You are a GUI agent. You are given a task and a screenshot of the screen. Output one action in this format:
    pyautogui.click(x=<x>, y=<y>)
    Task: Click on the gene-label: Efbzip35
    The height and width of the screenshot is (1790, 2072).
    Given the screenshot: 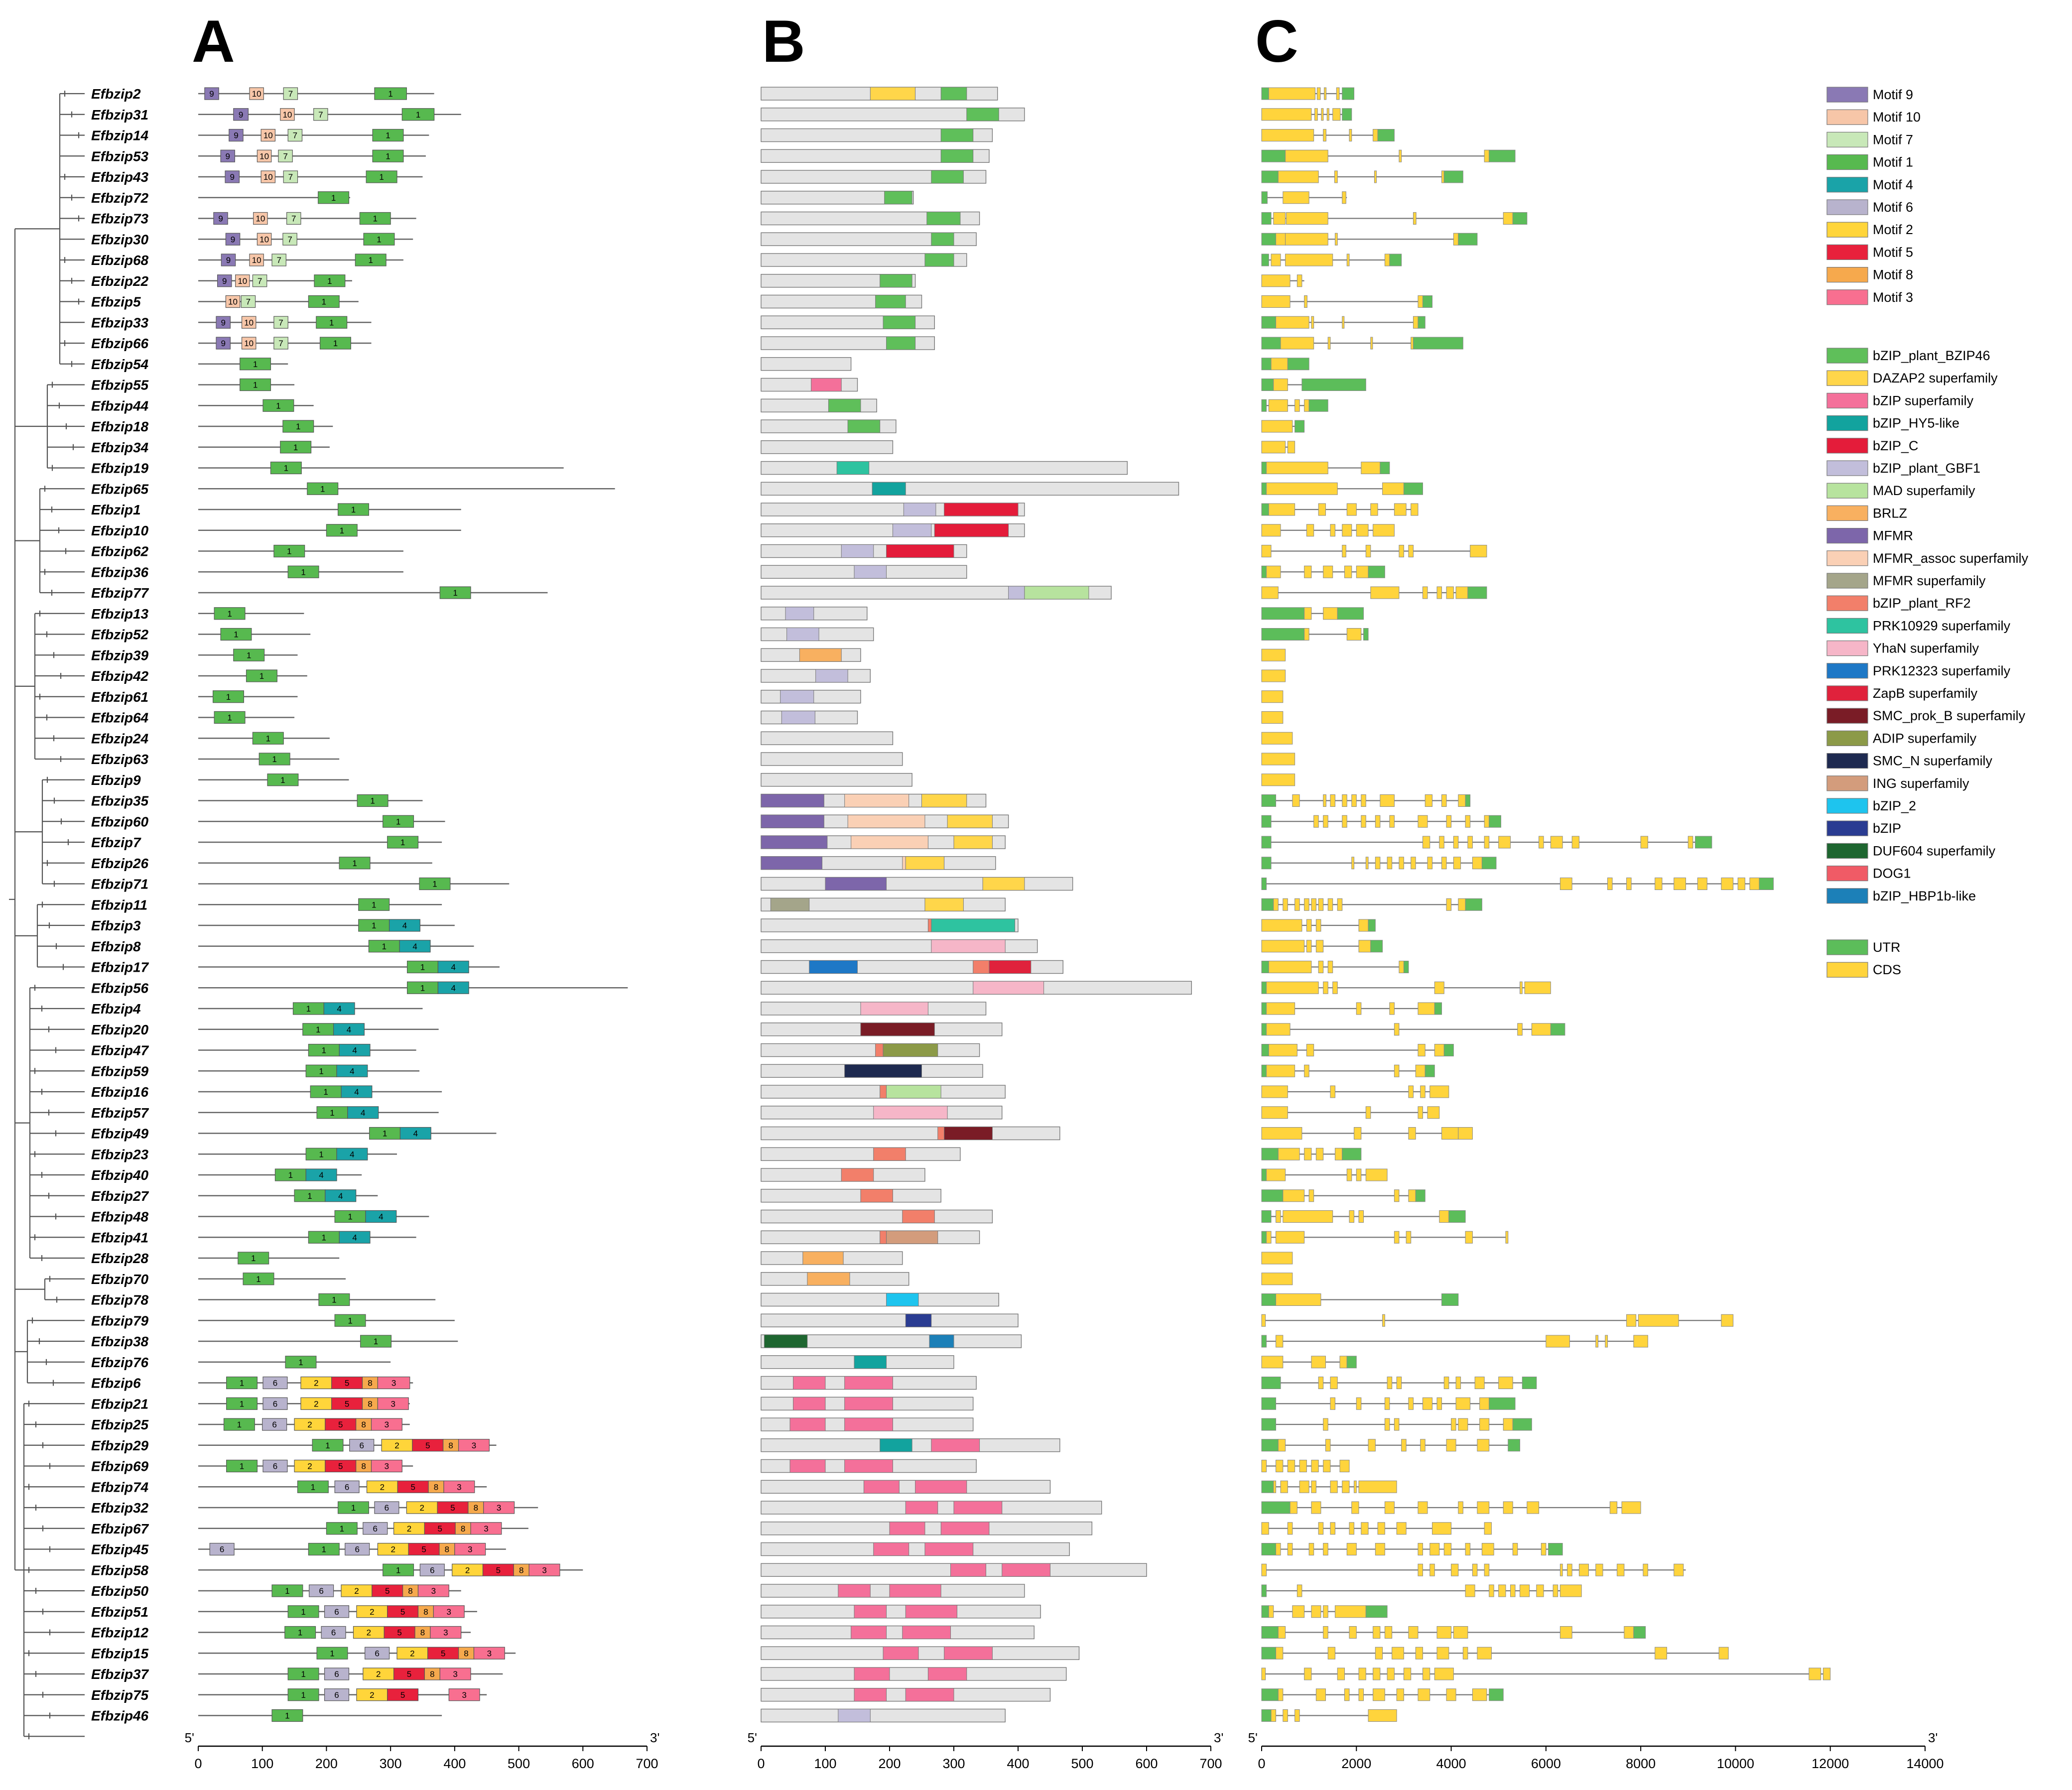 What is the action you would take?
    pyautogui.click(x=120, y=801)
    